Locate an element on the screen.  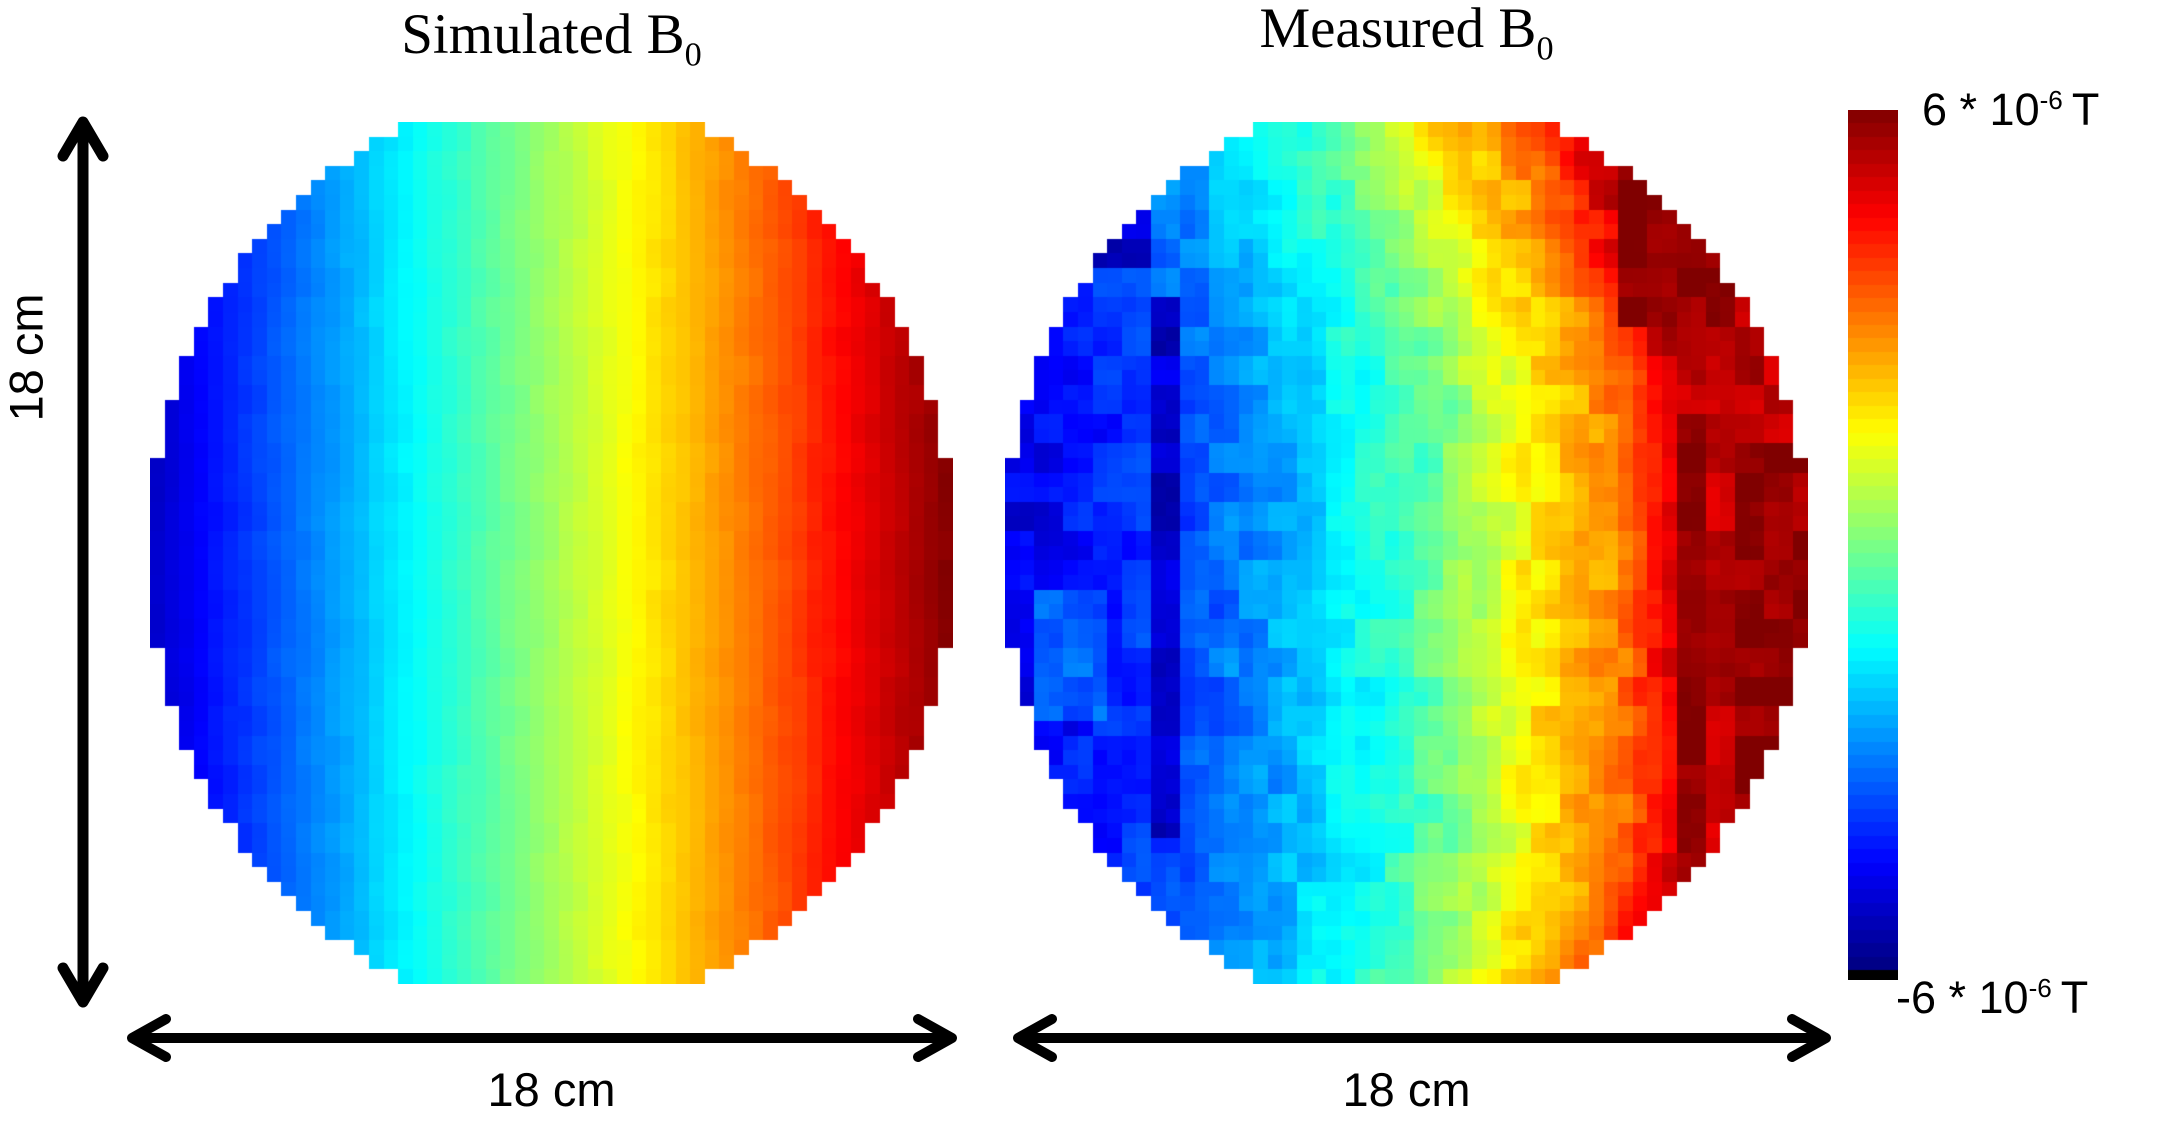
colorbar-min-unit: T is located at coordinates (2074, 997).